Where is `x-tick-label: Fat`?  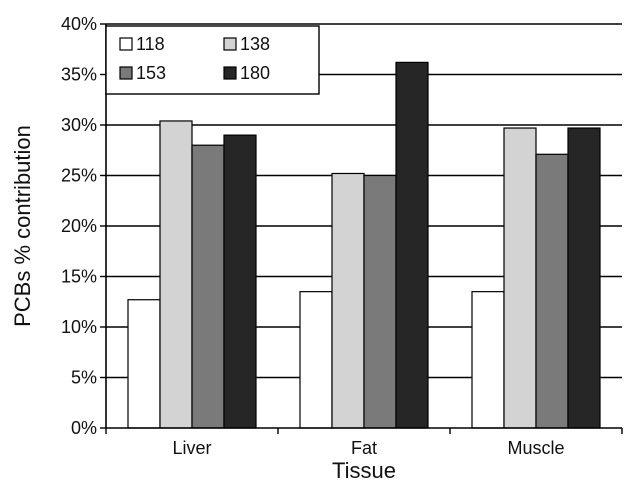
x-tick-label: Fat is located at coordinates (364, 448).